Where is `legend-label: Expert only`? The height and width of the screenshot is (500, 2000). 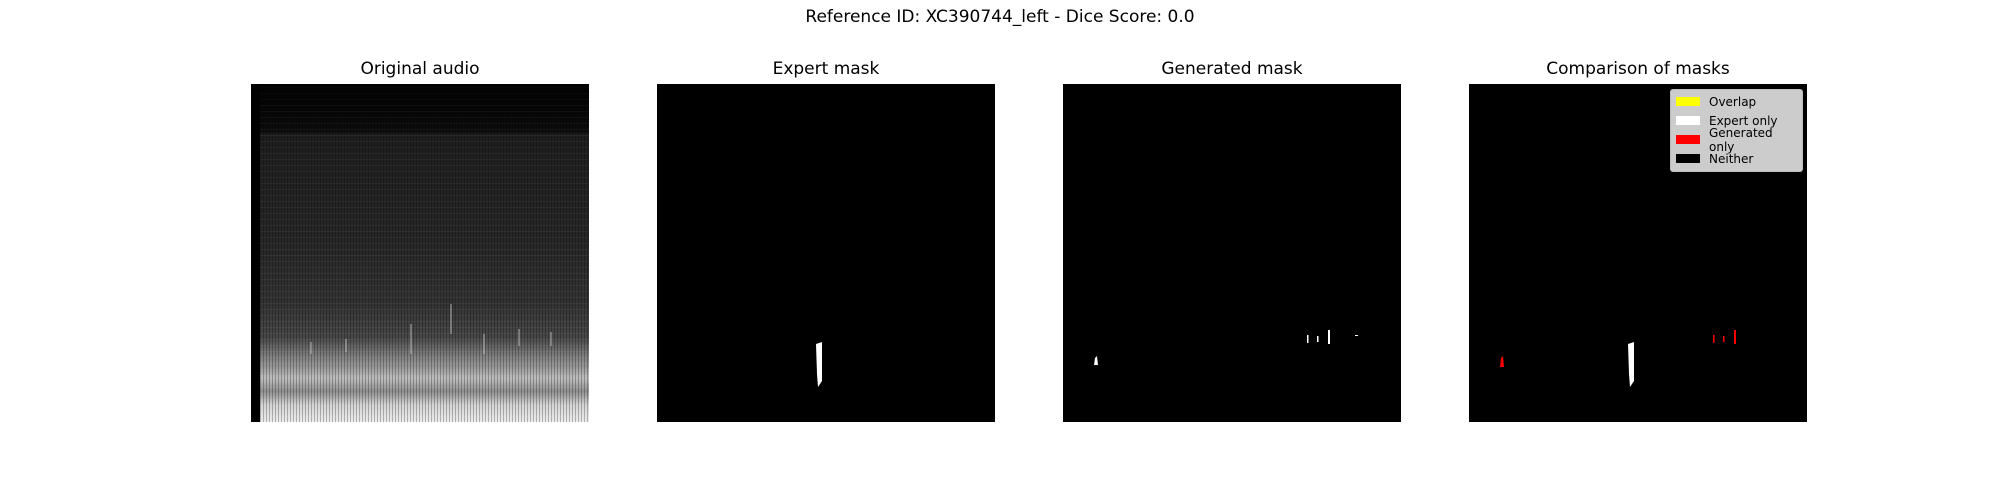 legend-label: Expert only is located at coordinates (1743, 120).